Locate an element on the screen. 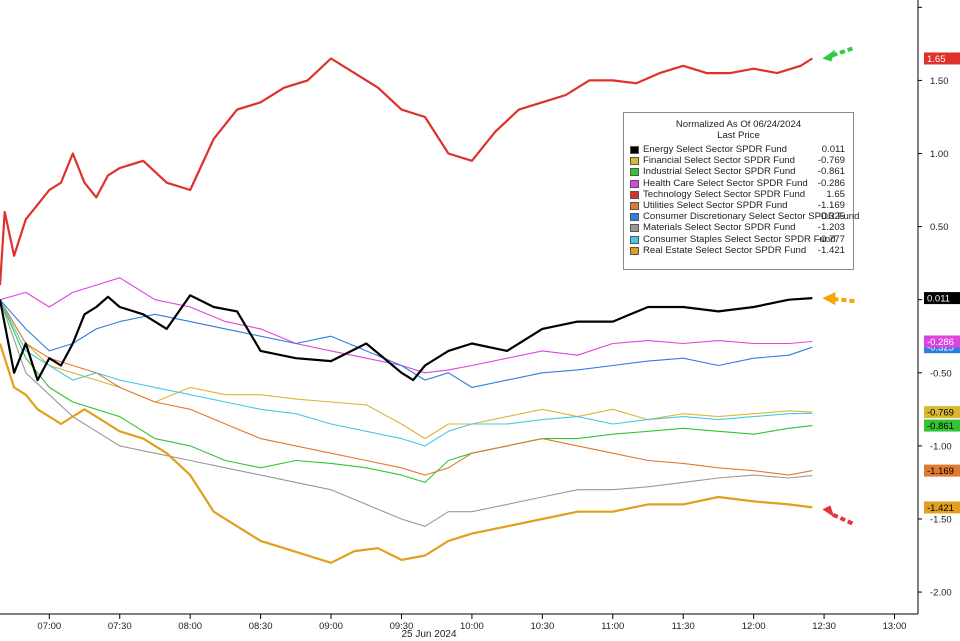 The height and width of the screenshot is (641, 960). x-tick-label: 10:30 is located at coordinates (542, 626).